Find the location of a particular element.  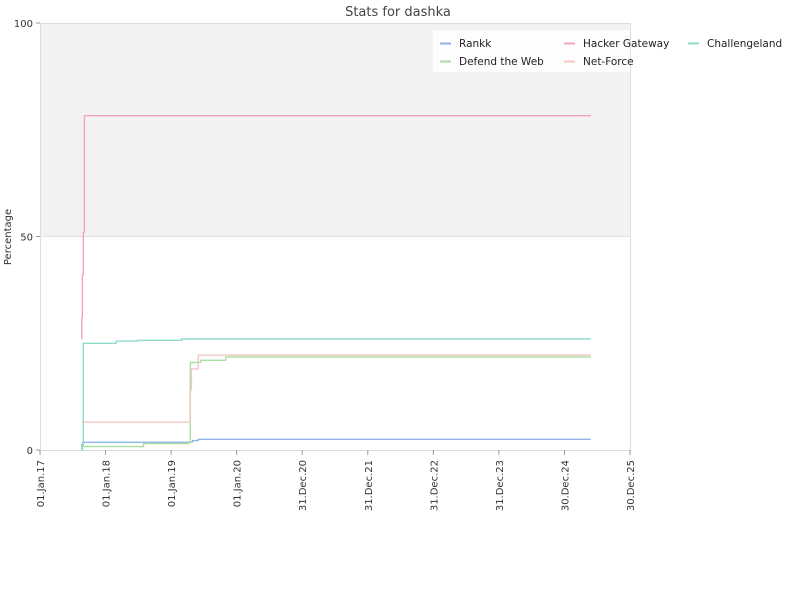

series-line-defend-the-web is located at coordinates (336, 403).